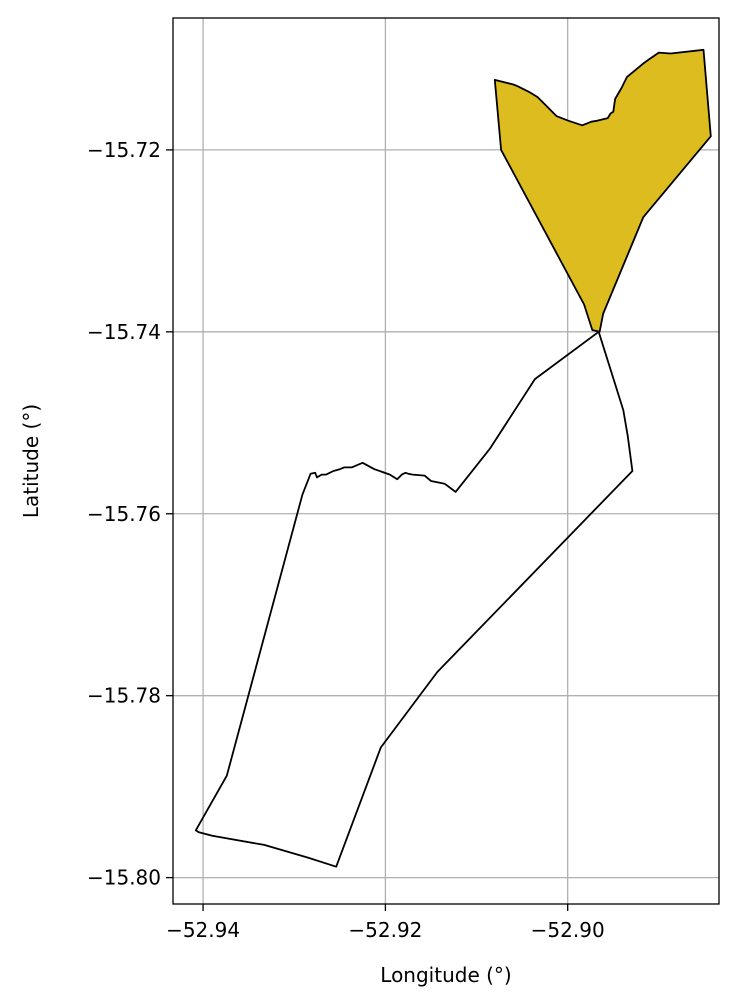 The width and height of the screenshot is (737, 1006). What do you see at coordinates (124, 332) in the screenshot?
I see `y-tick-label-1: −15.74` at bounding box center [124, 332].